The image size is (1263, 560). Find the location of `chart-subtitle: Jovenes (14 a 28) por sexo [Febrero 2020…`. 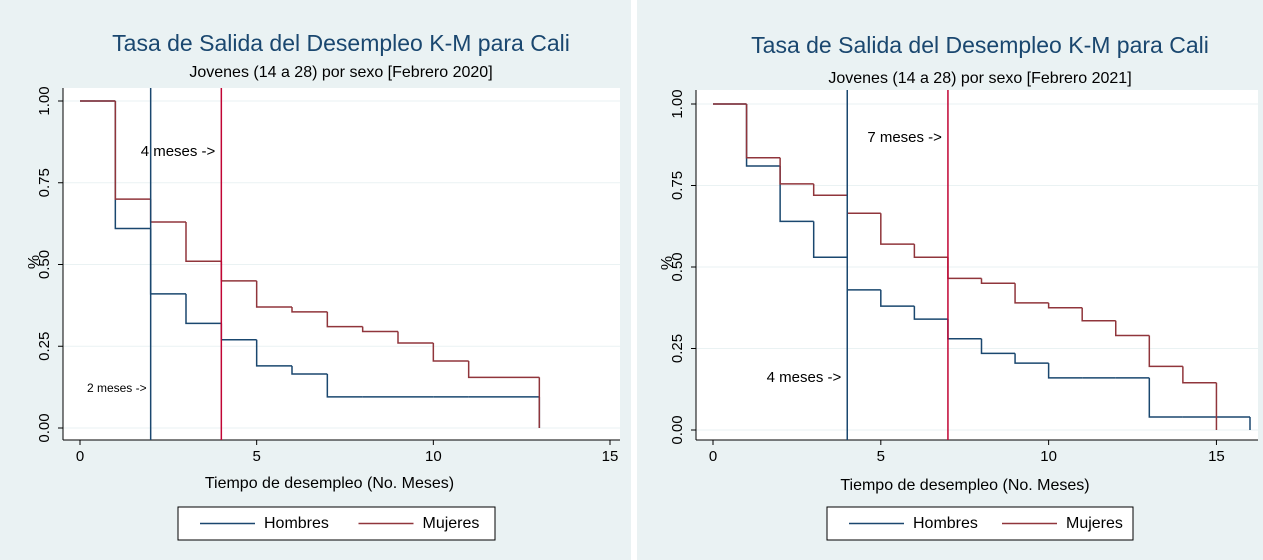

chart-subtitle: Jovenes (14 a 28) por sexo [Febrero 2020… is located at coordinates (340, 72).